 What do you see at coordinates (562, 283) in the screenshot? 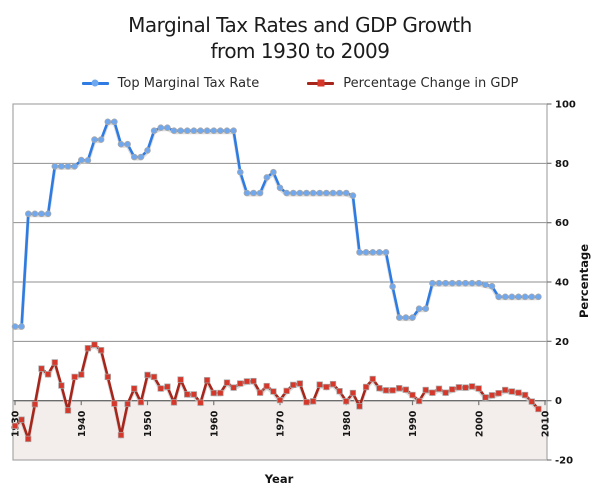
I see `svg-text: 40` at bounding box center [562, 283].